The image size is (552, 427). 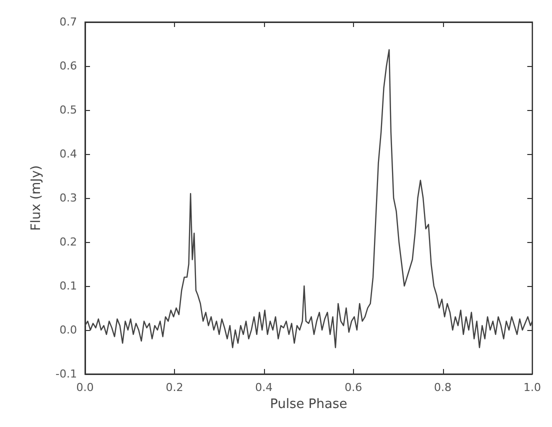 What do you see at coordinates (68, 242) in the screenshot?
I see `y-tick-label: 0.2` at bounding box center [68, 242].